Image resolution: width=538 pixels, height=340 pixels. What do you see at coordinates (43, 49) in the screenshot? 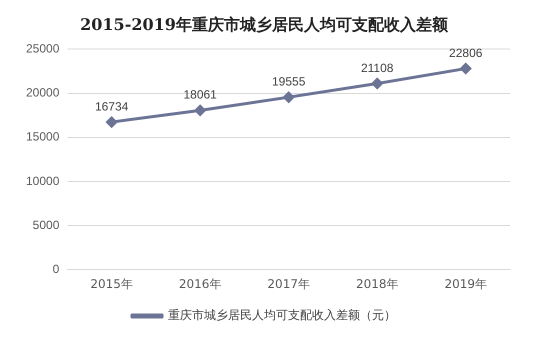
I see `y-tick-label: 25000` at bounding box center [43, 49].